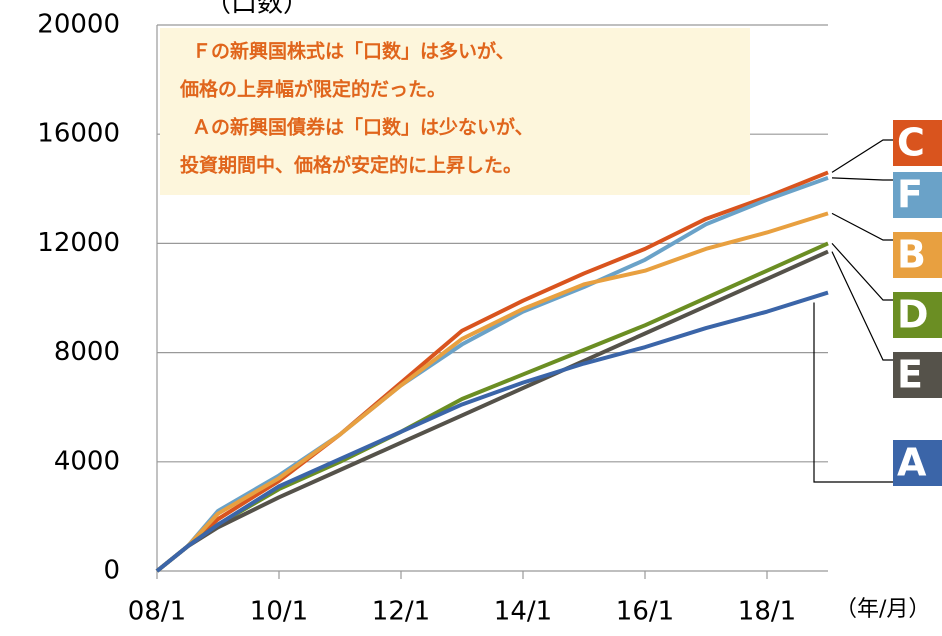 The width and height of the screenshot is (942, 636). Describe the element at coordinates (87, 461) in the screenshot. I see `y-tick-label: 4000` at that location.